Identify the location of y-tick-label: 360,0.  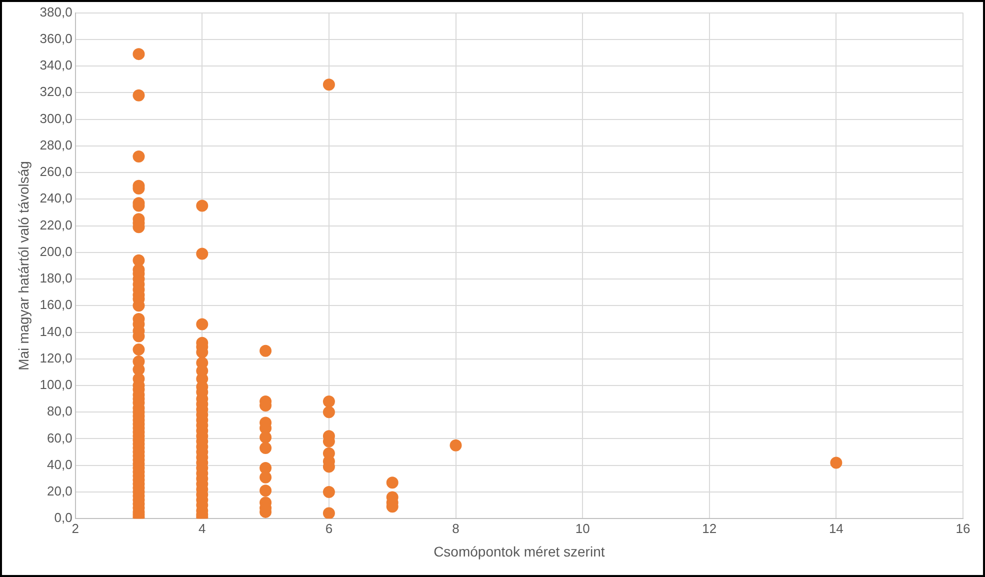
(56, 38).